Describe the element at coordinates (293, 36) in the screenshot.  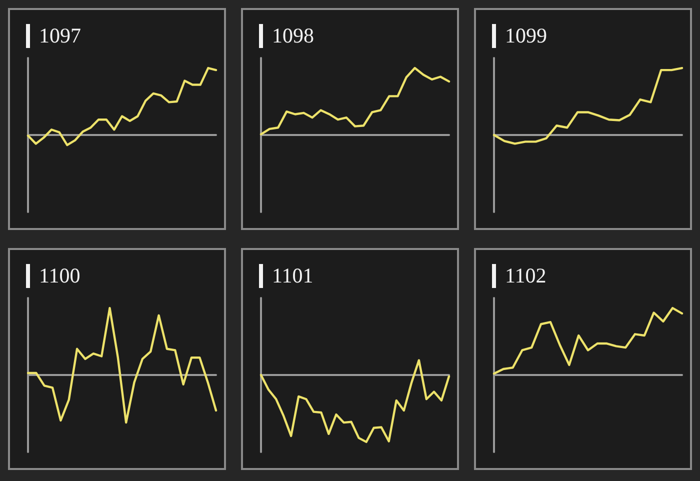
I see `chart-title: 1098` at that location.